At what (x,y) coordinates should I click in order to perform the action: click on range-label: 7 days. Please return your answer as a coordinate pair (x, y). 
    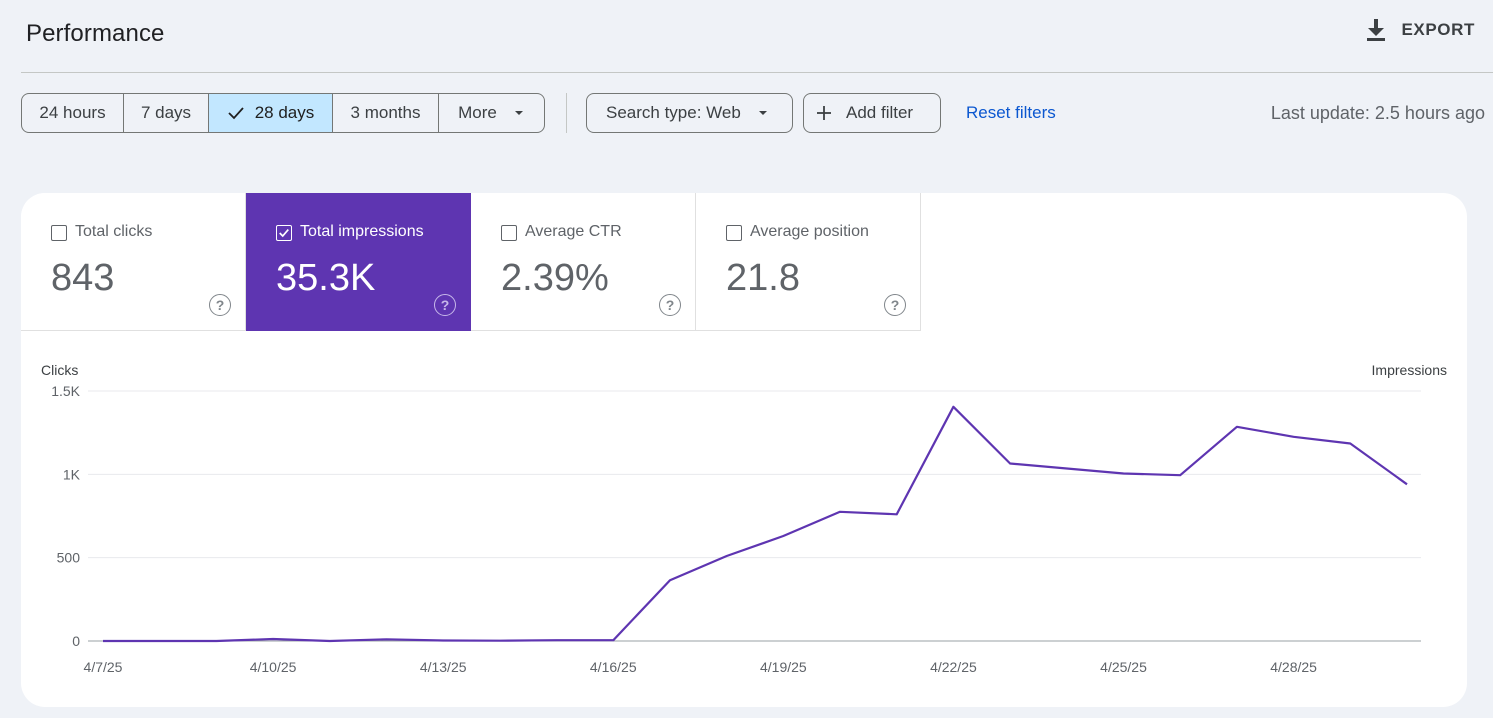
    Looking at the image, I should click on (166, 112).